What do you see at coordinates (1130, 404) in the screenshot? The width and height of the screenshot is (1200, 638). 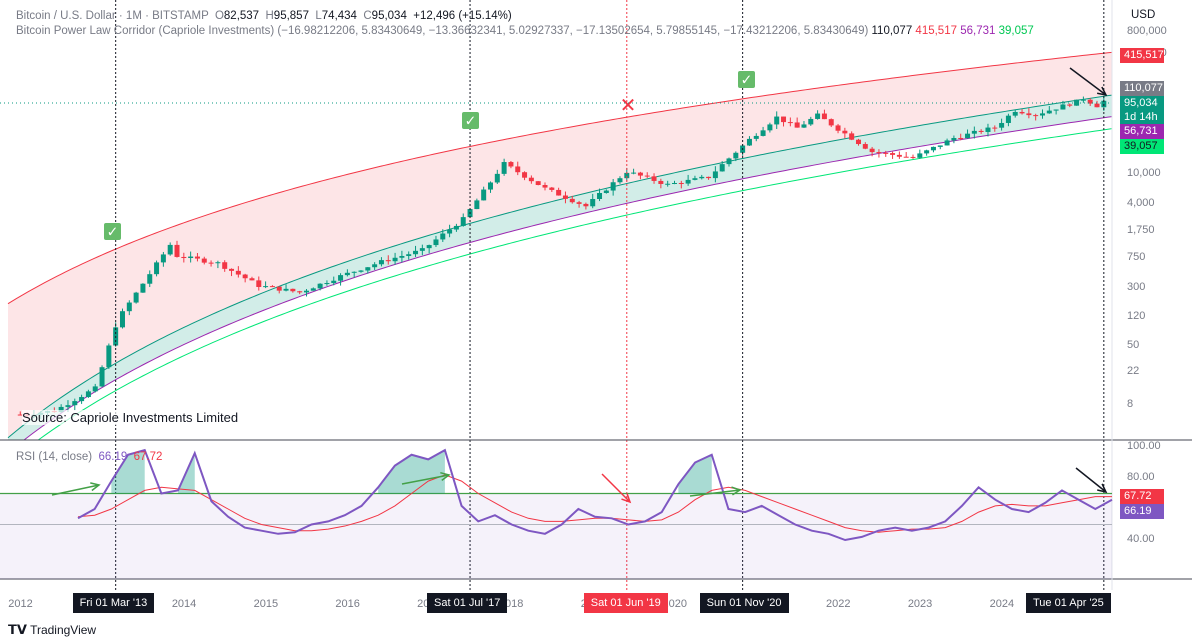 I see `price-tick: 8` at bounding box center [1130, 404].